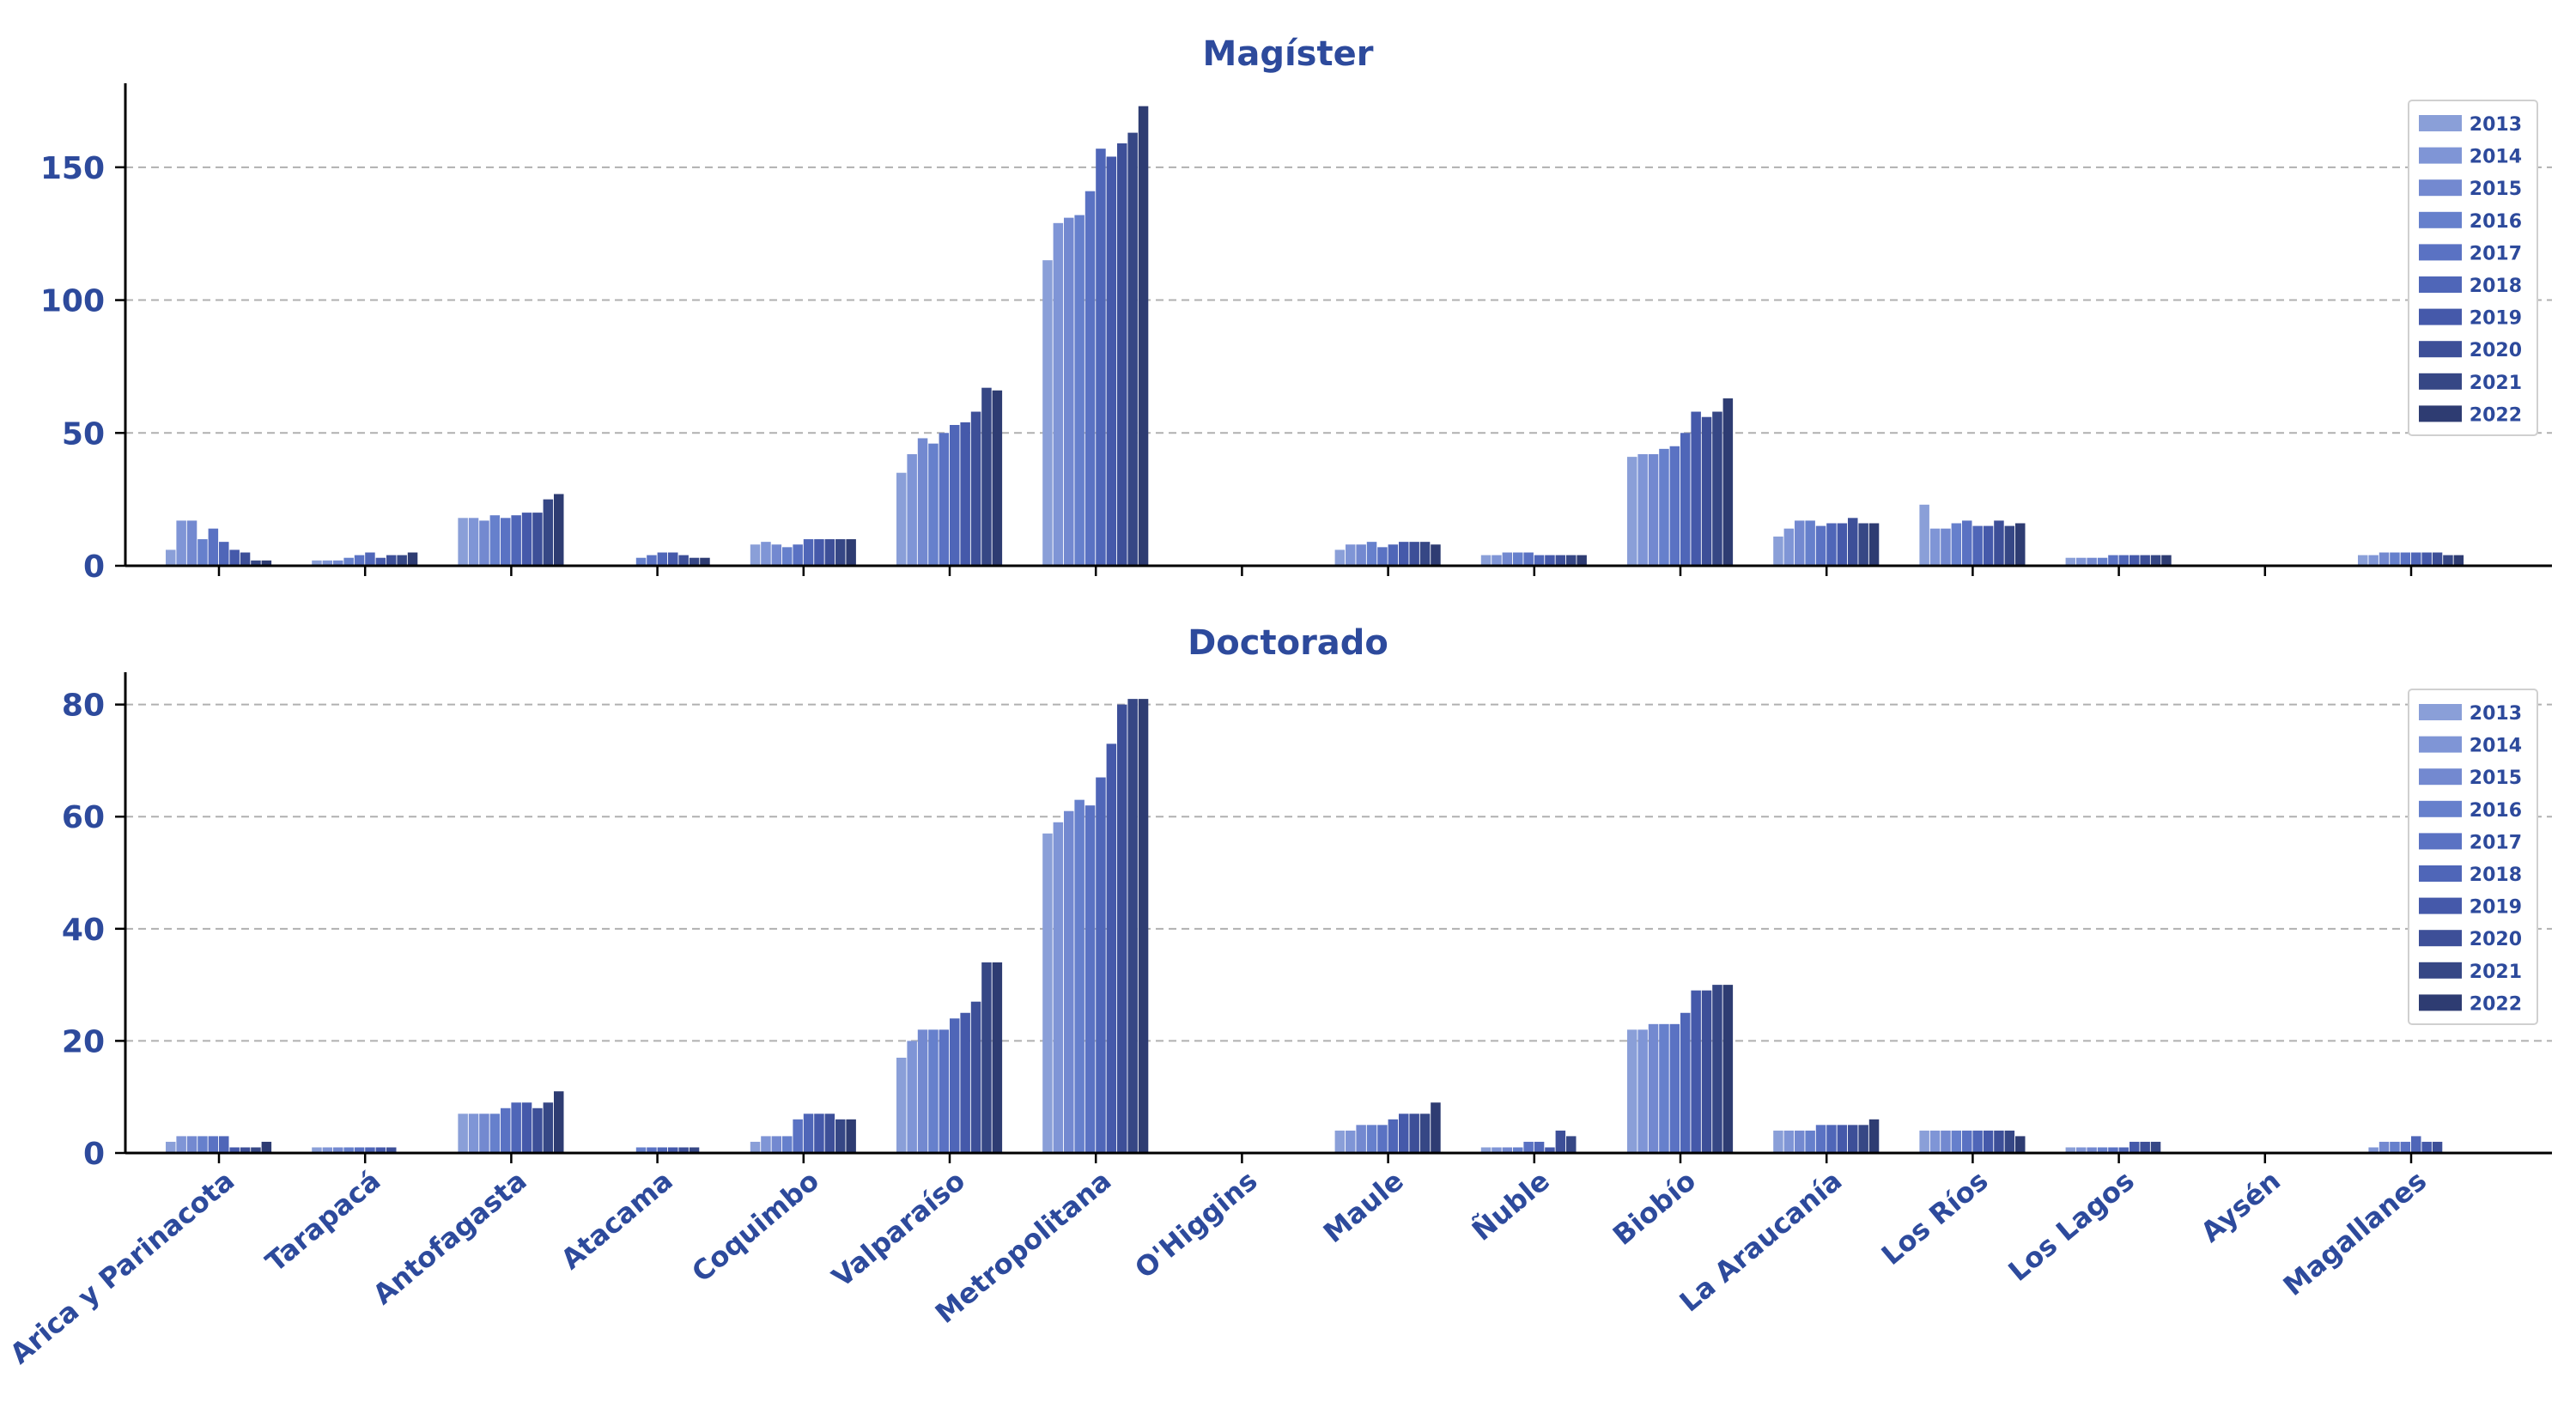 The image size is (2576, 1420). I want to click on x-tick-label: Arica y Parinacota, so click(122, 1267).